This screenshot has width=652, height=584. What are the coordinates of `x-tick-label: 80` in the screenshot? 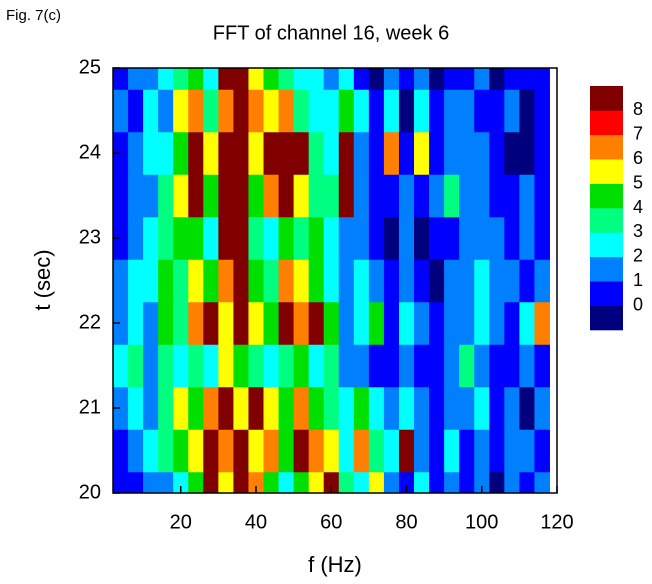 It's located at (406, 522).